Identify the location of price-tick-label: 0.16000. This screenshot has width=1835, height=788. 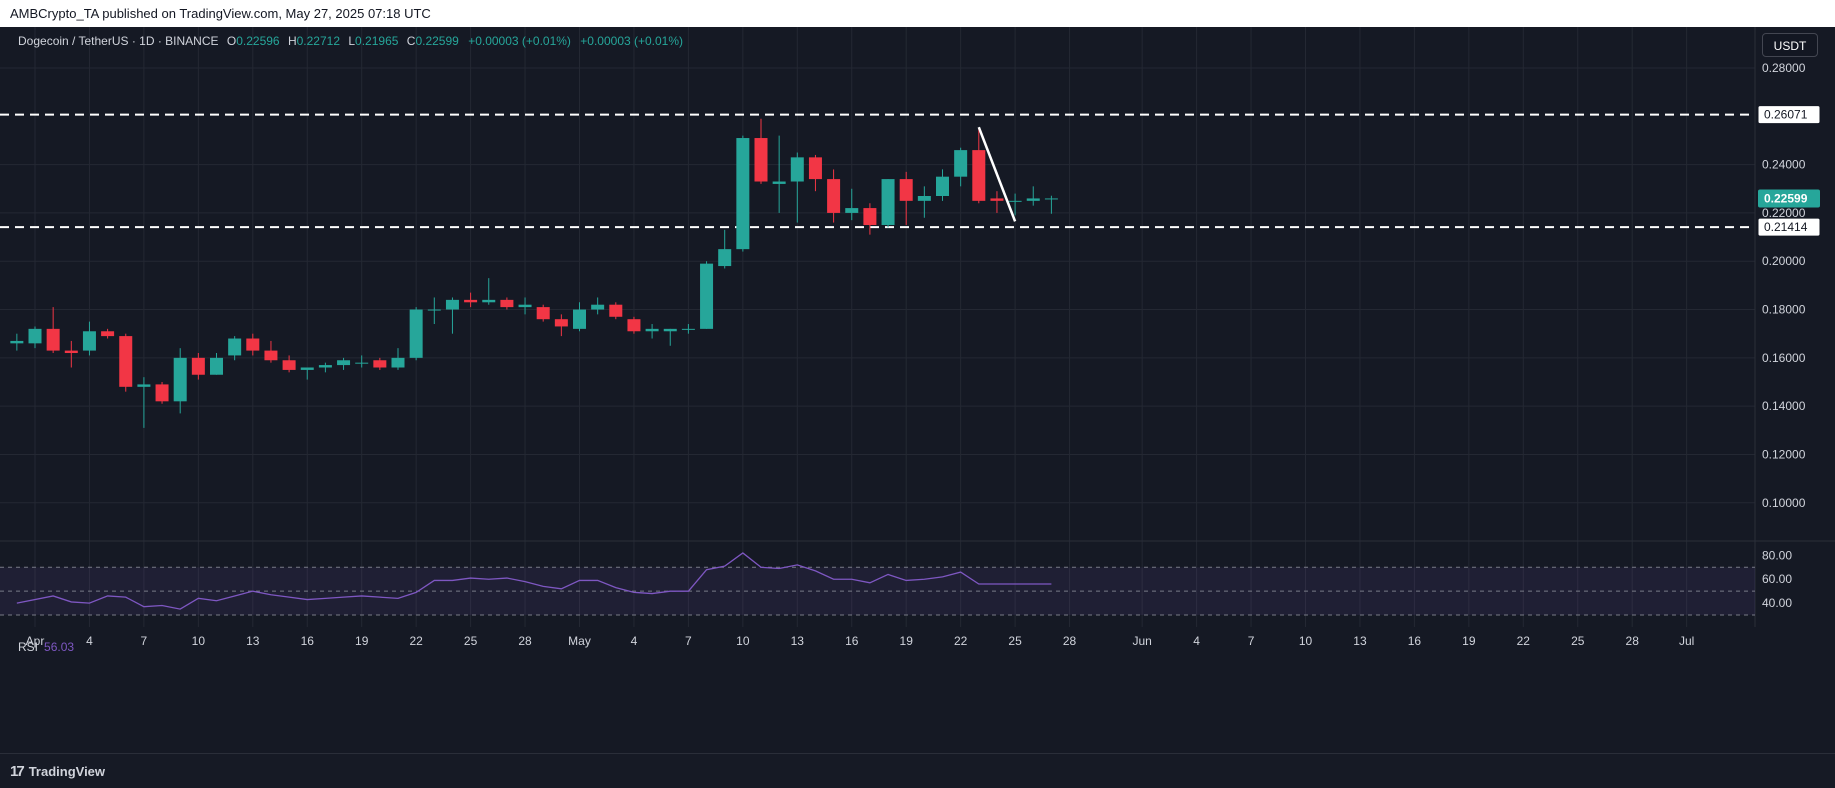
(1784, 358).